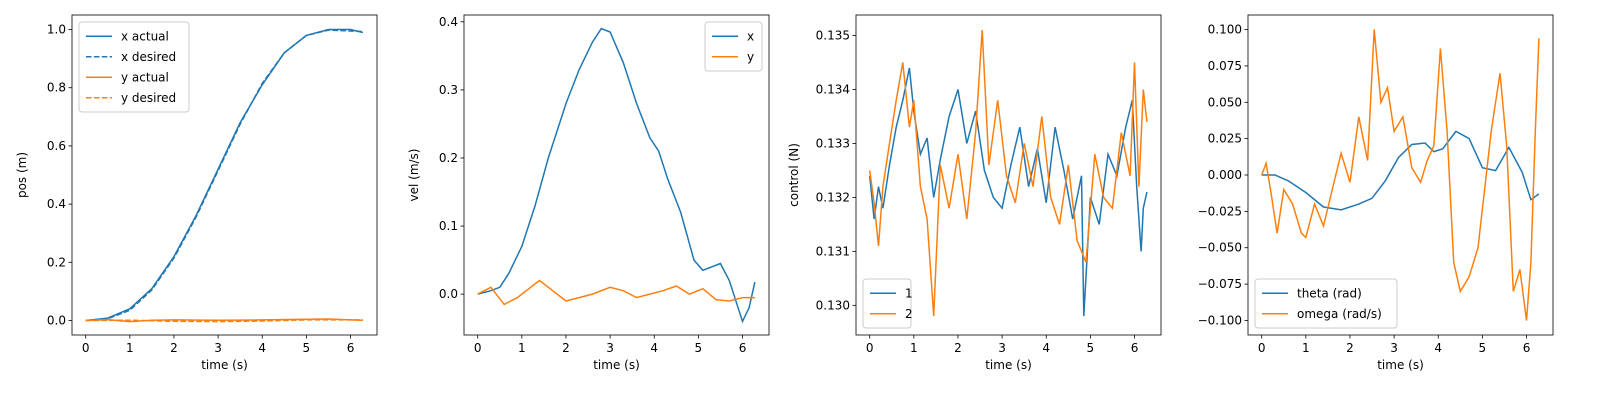 The height and width of the screenshot is (400, 1600). What do you see at coordinates (148, 57) in the screenshot?
I see `legend-entry-1-2: x desired` at bounding box center [148, 57].